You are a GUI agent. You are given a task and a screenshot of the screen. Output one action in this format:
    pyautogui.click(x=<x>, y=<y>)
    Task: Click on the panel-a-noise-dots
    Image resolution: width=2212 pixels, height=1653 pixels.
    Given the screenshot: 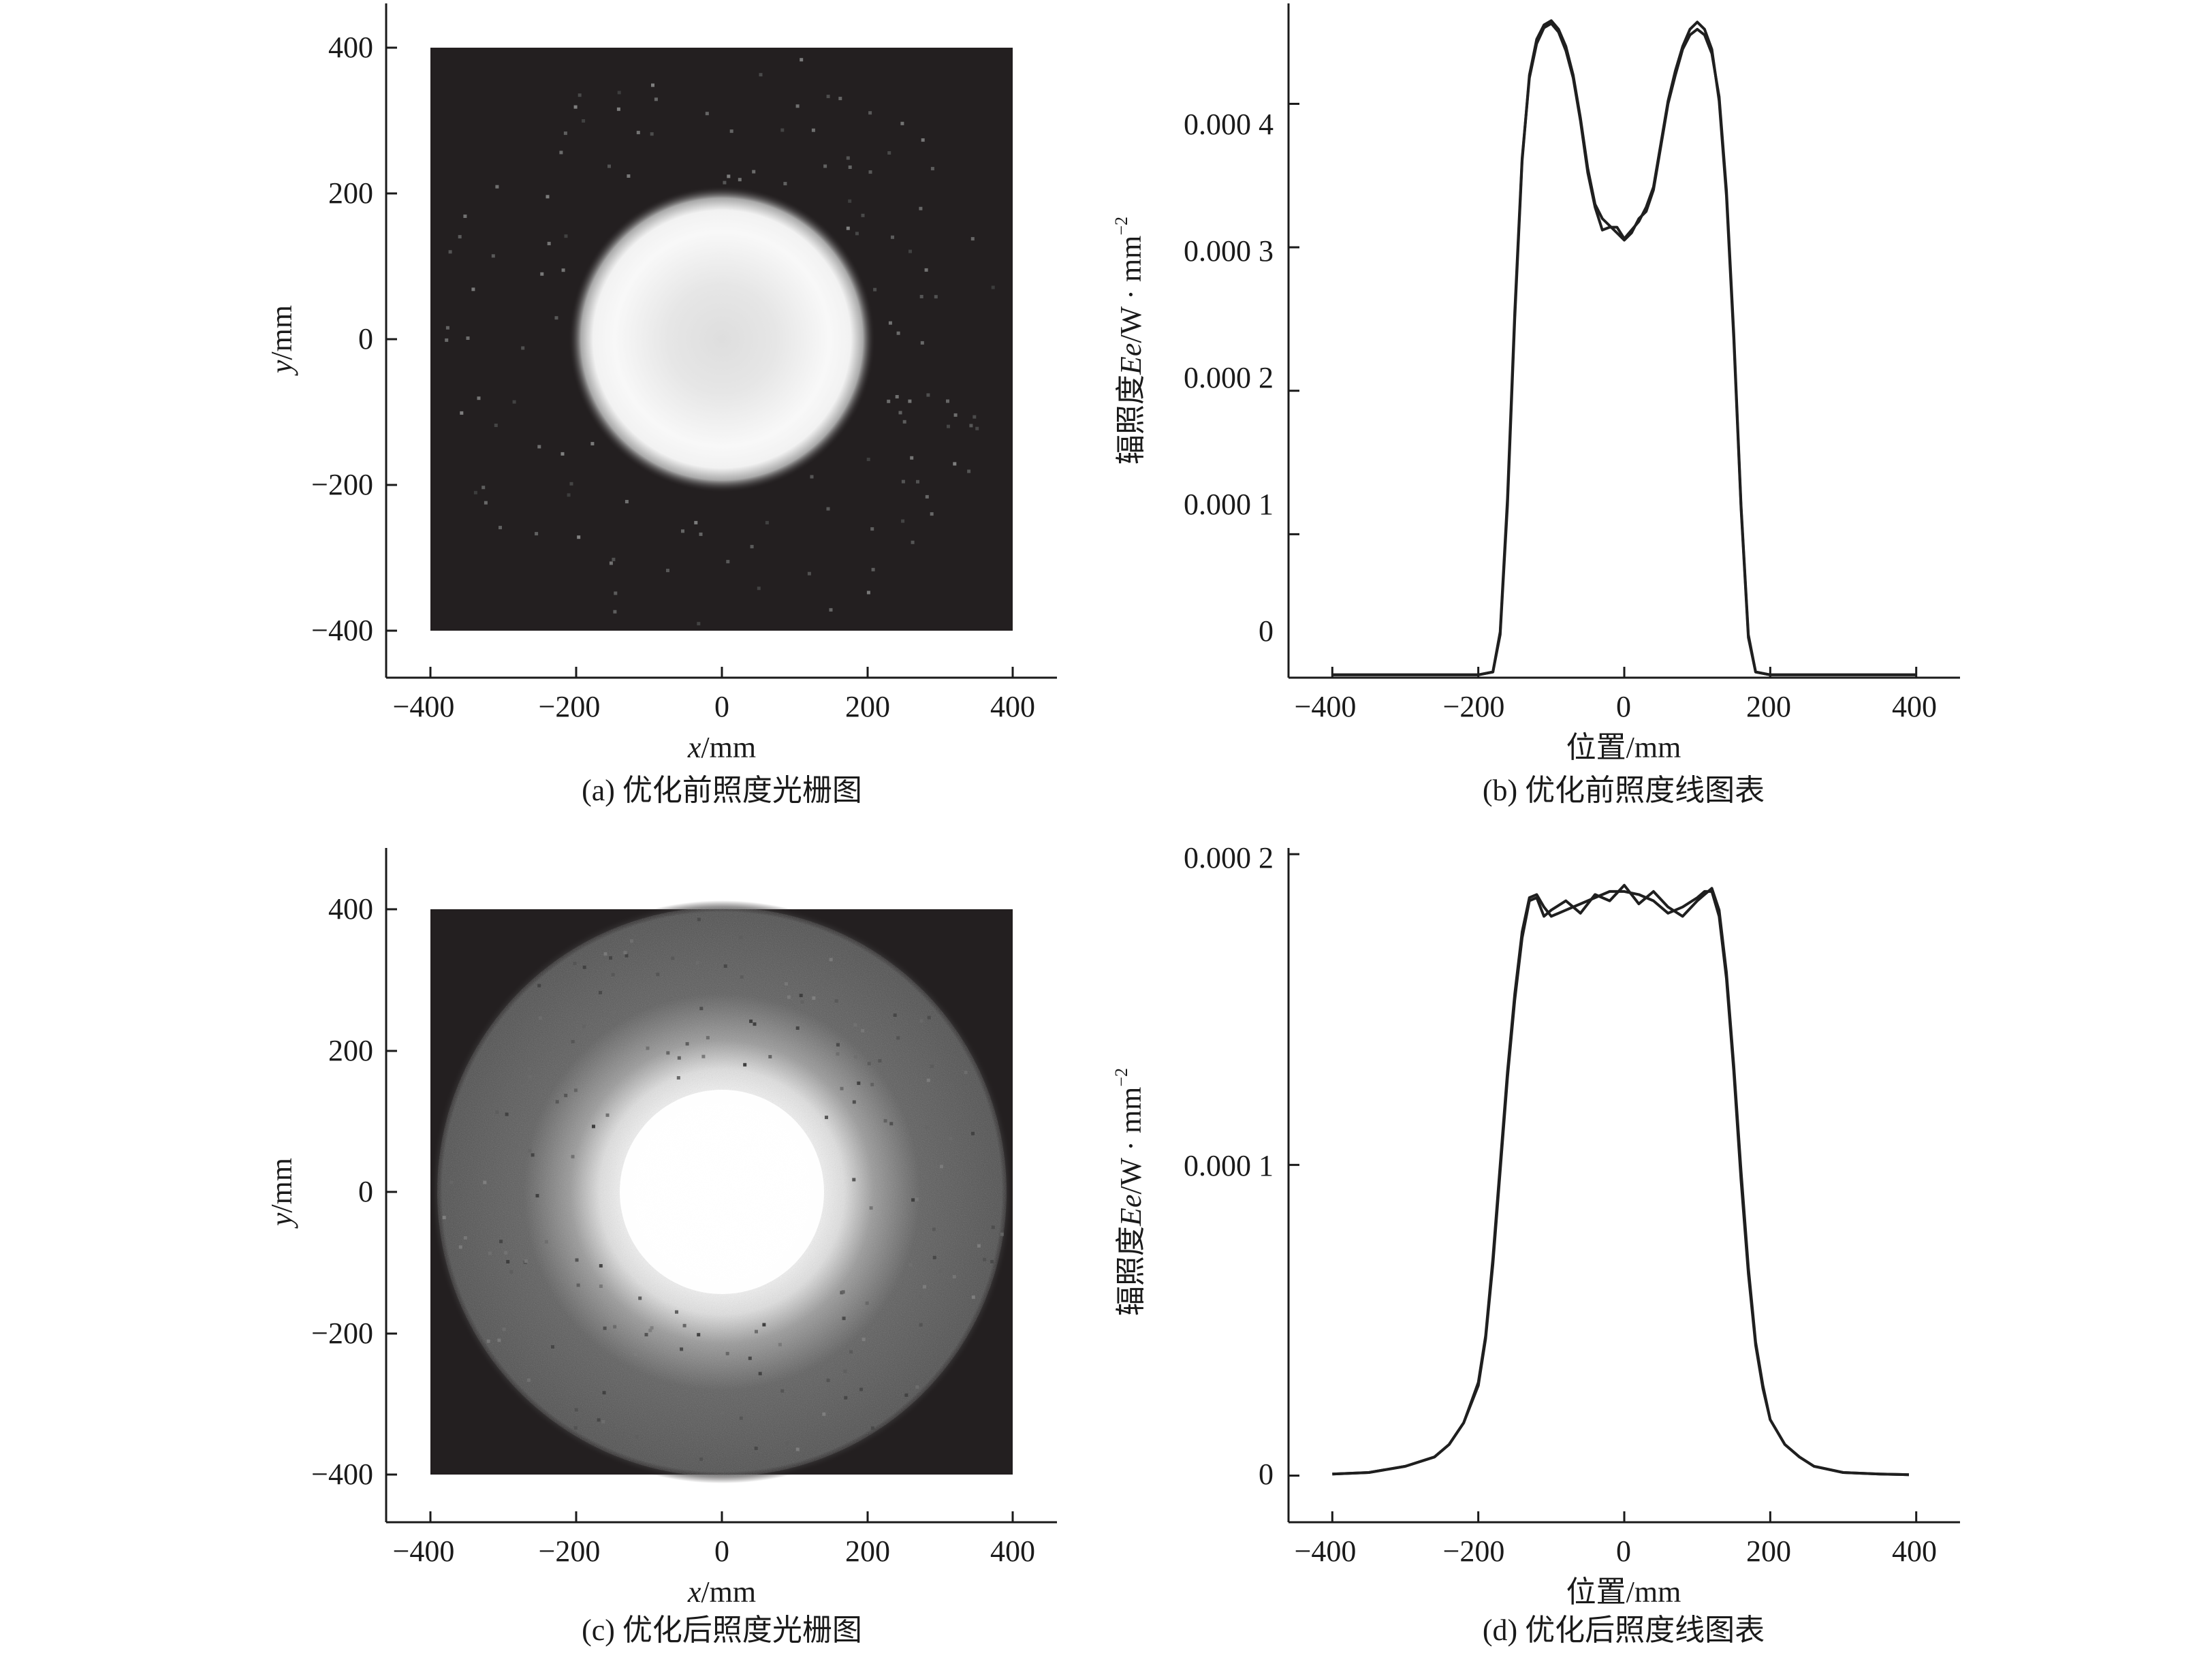 What is the action you would take?
    pyautogui.click(x=720, y=342)
    